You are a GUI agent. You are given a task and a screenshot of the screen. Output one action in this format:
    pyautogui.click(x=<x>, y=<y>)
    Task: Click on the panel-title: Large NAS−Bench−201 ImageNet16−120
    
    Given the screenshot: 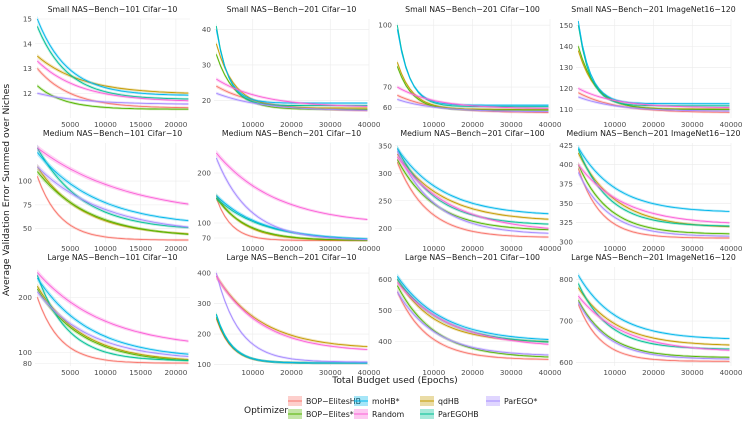 What is the action you would take?
    pyautogui.click(x=653, y=257)
    